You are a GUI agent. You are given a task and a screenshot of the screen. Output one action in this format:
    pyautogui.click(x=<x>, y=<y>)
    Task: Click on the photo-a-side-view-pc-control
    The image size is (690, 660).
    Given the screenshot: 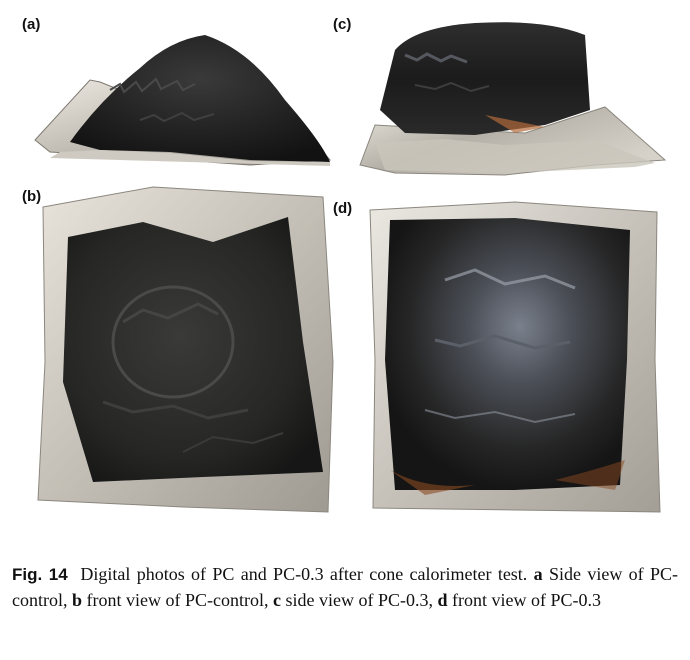 What is the action you would take?
    pyautogui.click(x=185, y=95)
    